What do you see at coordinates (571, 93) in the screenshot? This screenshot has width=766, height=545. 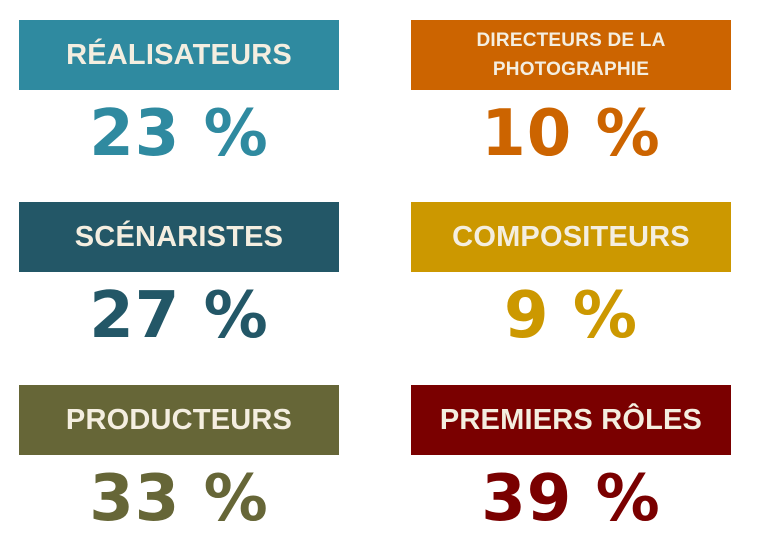 I see `stat-card-directeurs-photo: DIRECTEURS DE LA PHOTOGRAPHIE 10 %` at bounding box center [571, 93].